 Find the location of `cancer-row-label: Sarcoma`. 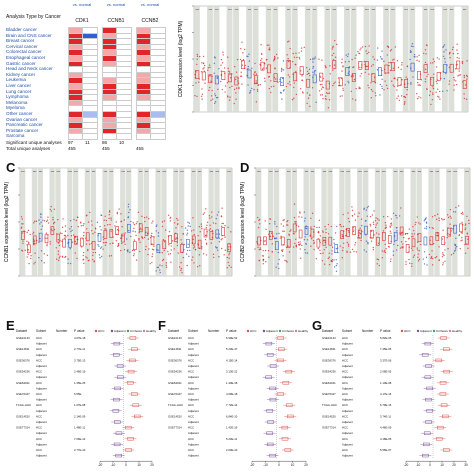

cancer-row-label: Sarcoma is located at coordinates (15, 136).